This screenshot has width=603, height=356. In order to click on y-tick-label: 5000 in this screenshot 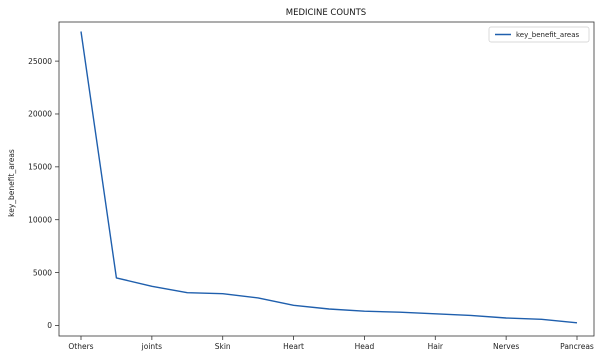, I will do `click(42, 272)`.